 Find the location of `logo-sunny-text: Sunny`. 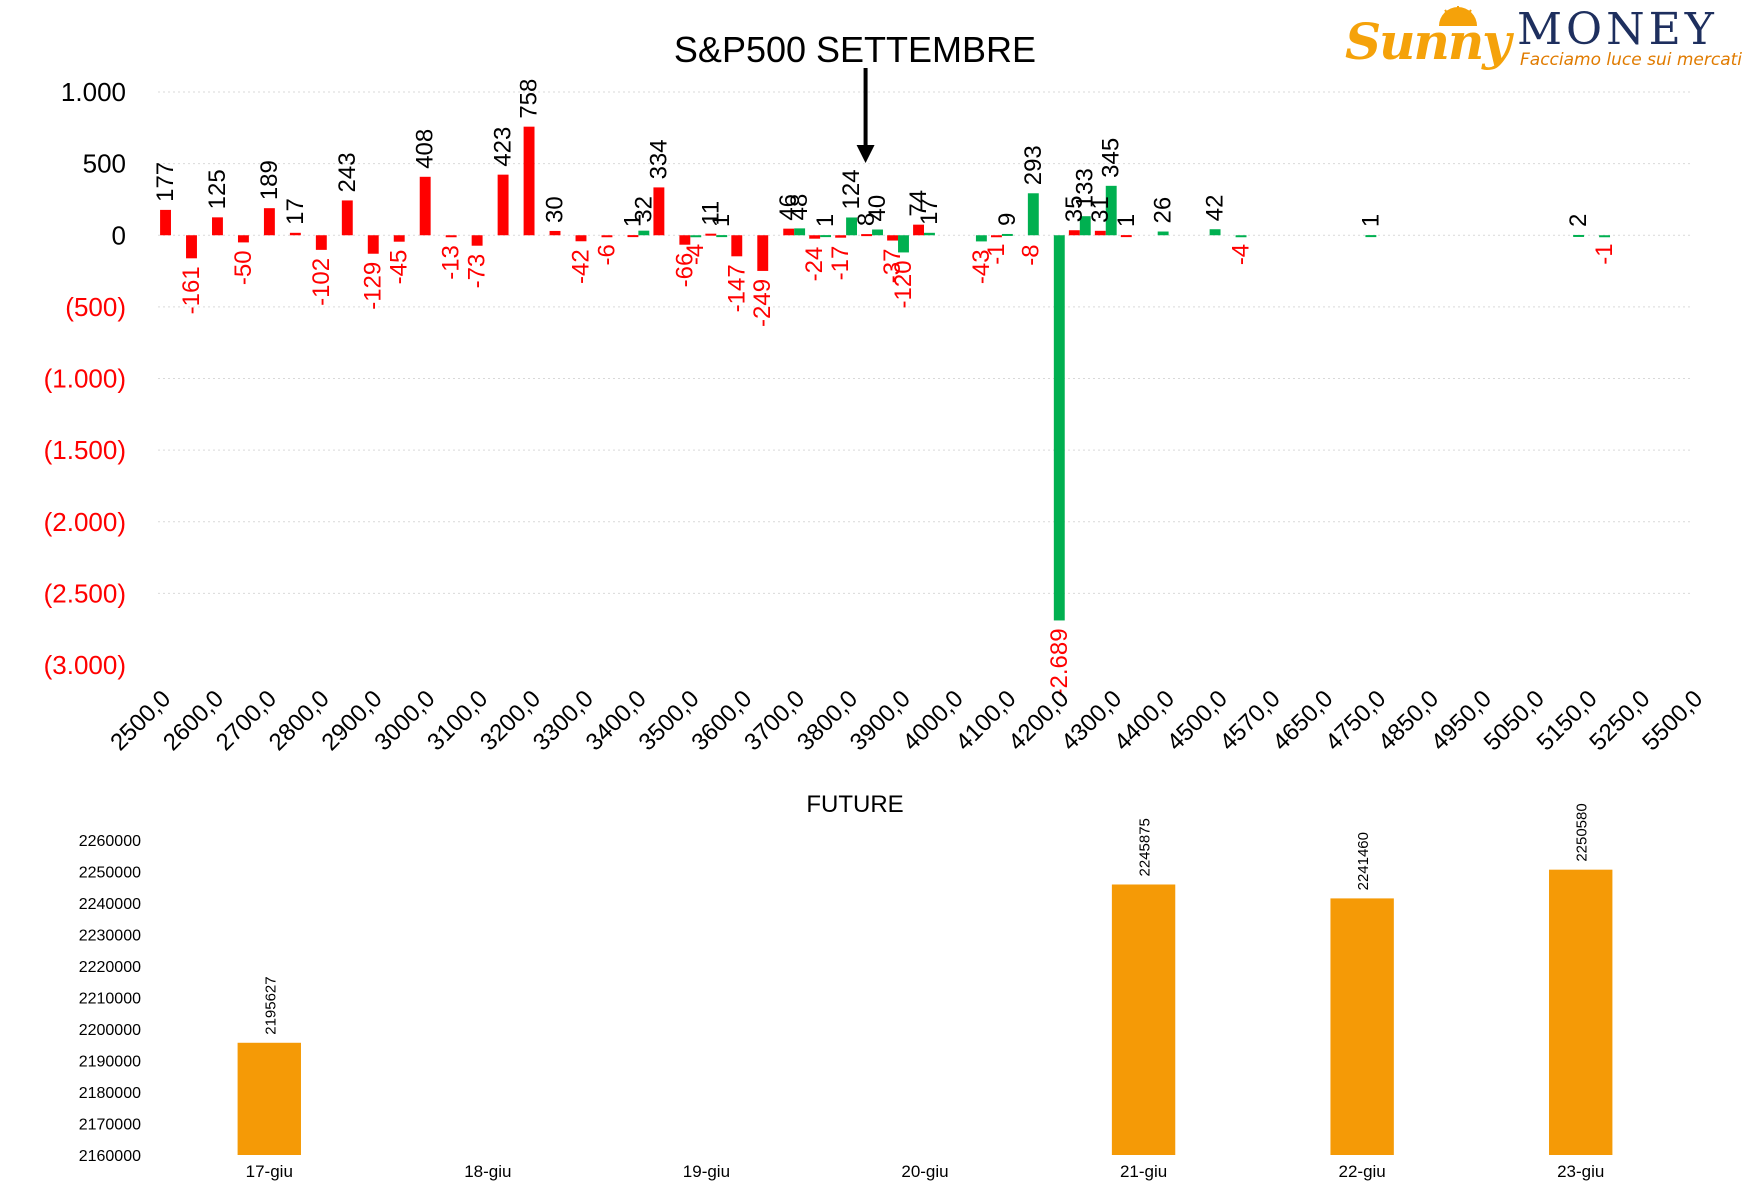

logo-sunny-text: Sunny is located at coordinates (1428, 41).